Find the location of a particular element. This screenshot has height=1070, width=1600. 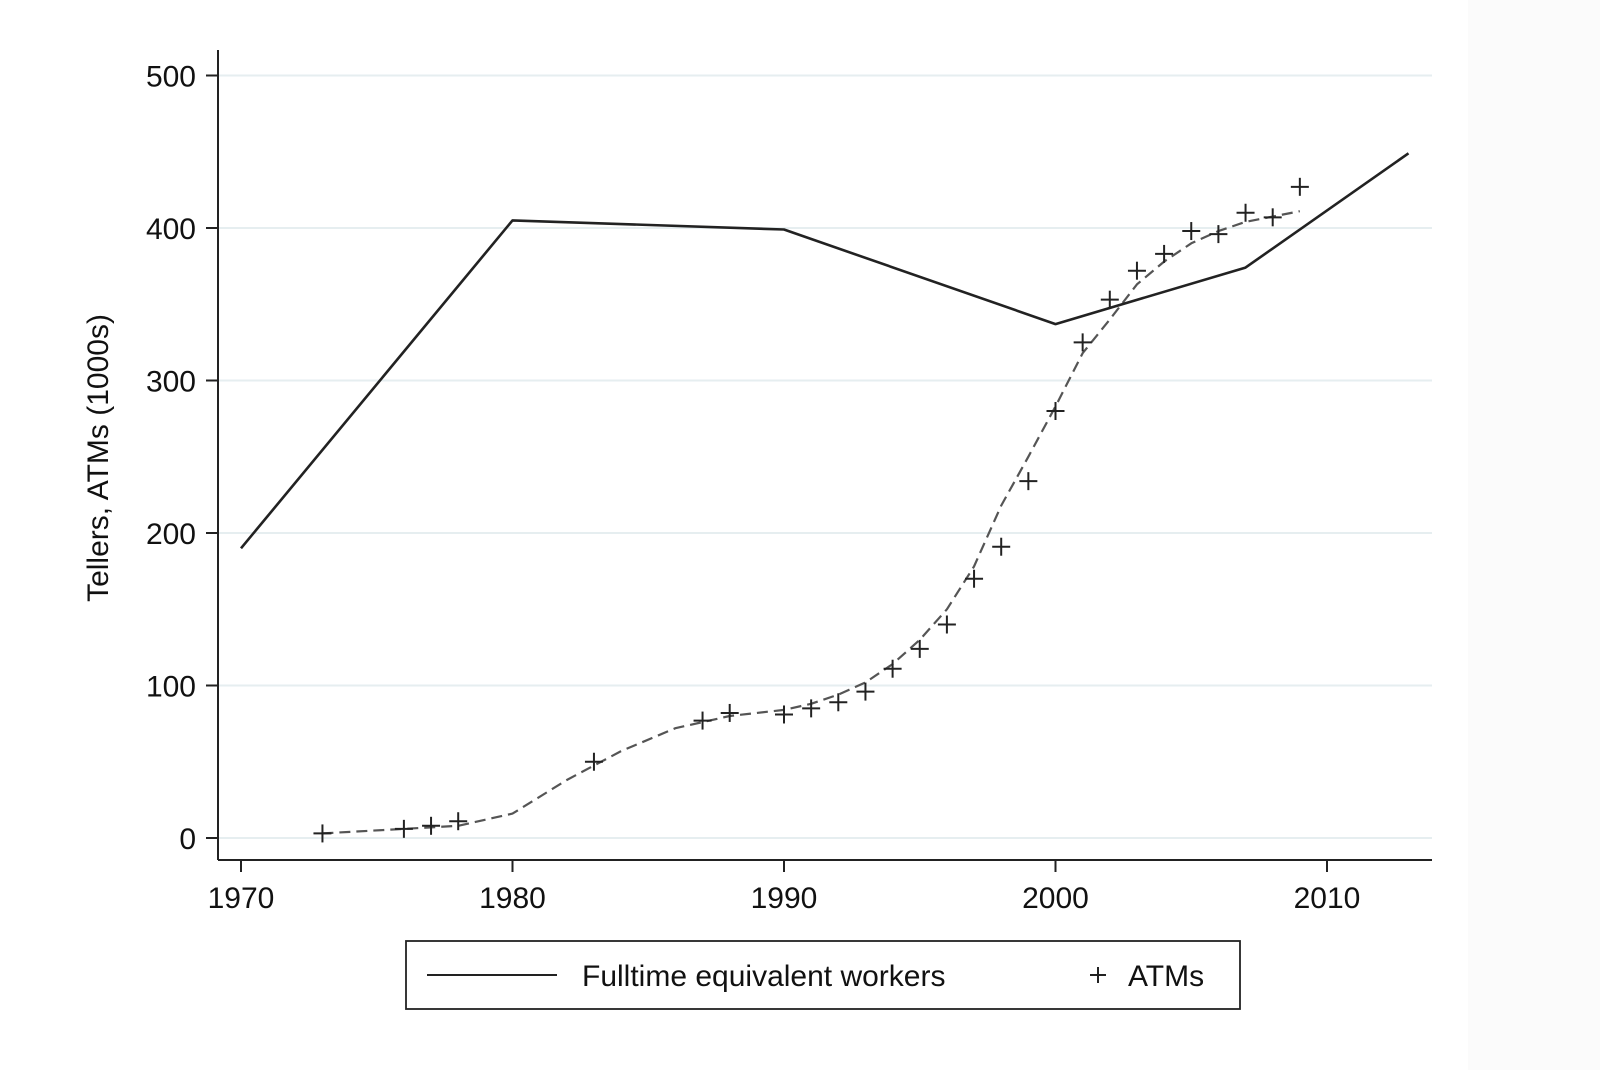

legend-plus-marker-icon is located at coordinates (1098, 975).